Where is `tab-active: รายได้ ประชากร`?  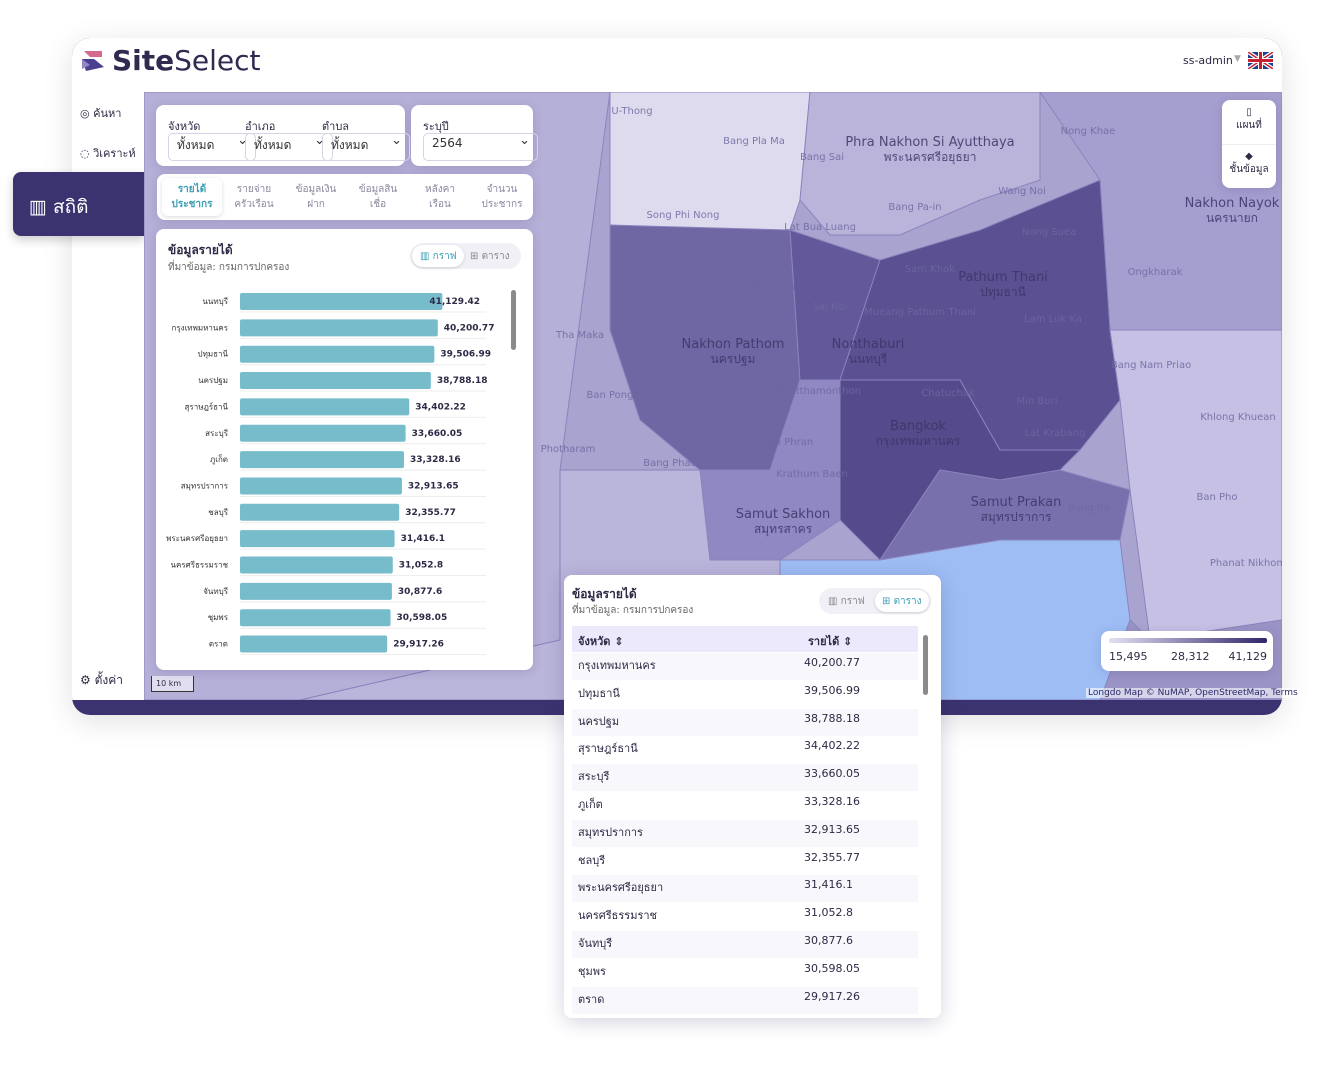
tab-active: รายได้ ประชากร is located at coordinates (192, 197).